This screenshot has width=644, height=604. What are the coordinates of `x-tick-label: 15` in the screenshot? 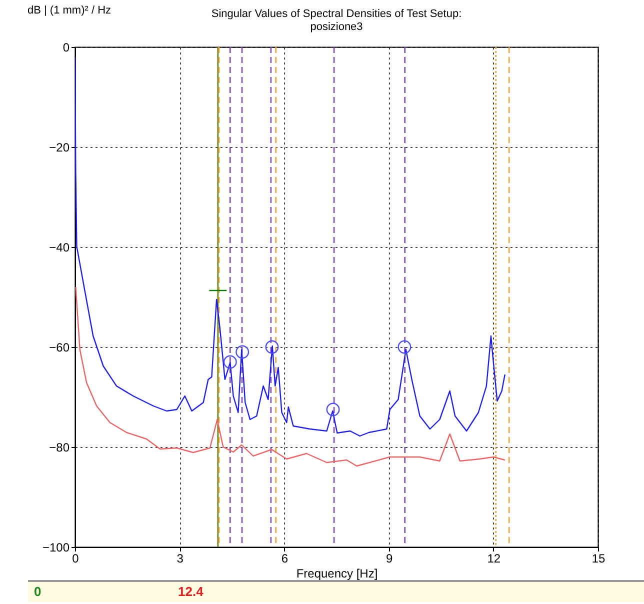 It's located at (599, 559).